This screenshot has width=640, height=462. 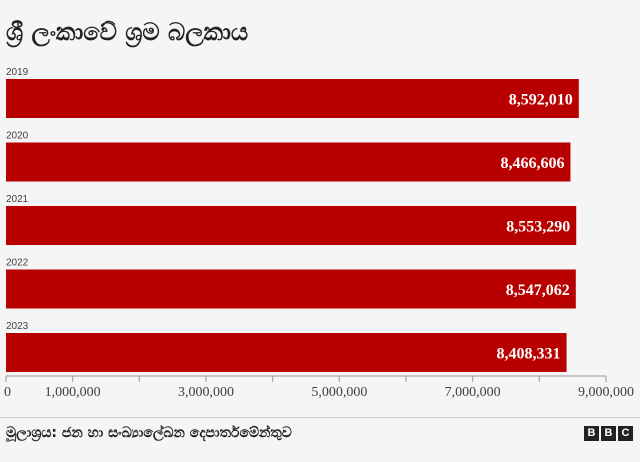 I want to click on footer-divider, so click(x=320, y=417).